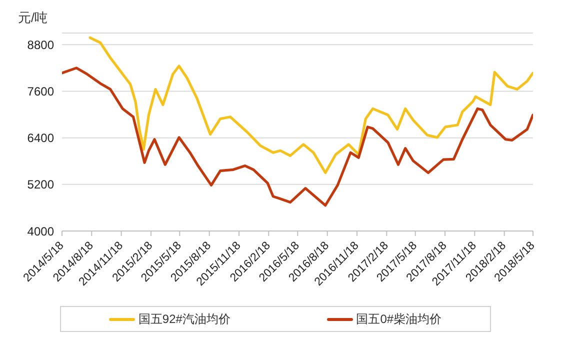 This screenshot has width=567, height=340. I want to click on legend-label: 国五92#汽油均价, so click(183, 319).